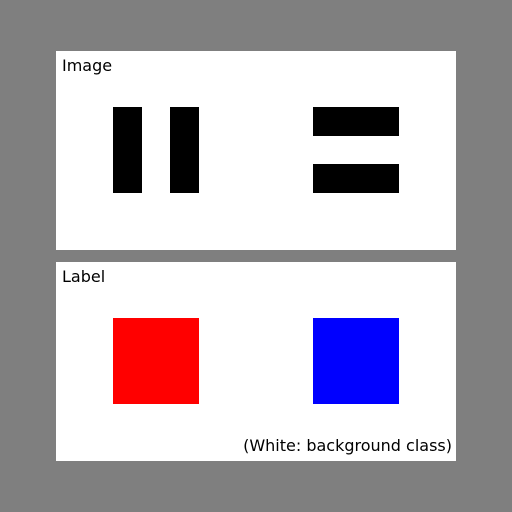 This screenshot has width=512, height=512. Describe the element at coordinates (356, 361) in the screenshot. I see `blue-label-square` at that location.